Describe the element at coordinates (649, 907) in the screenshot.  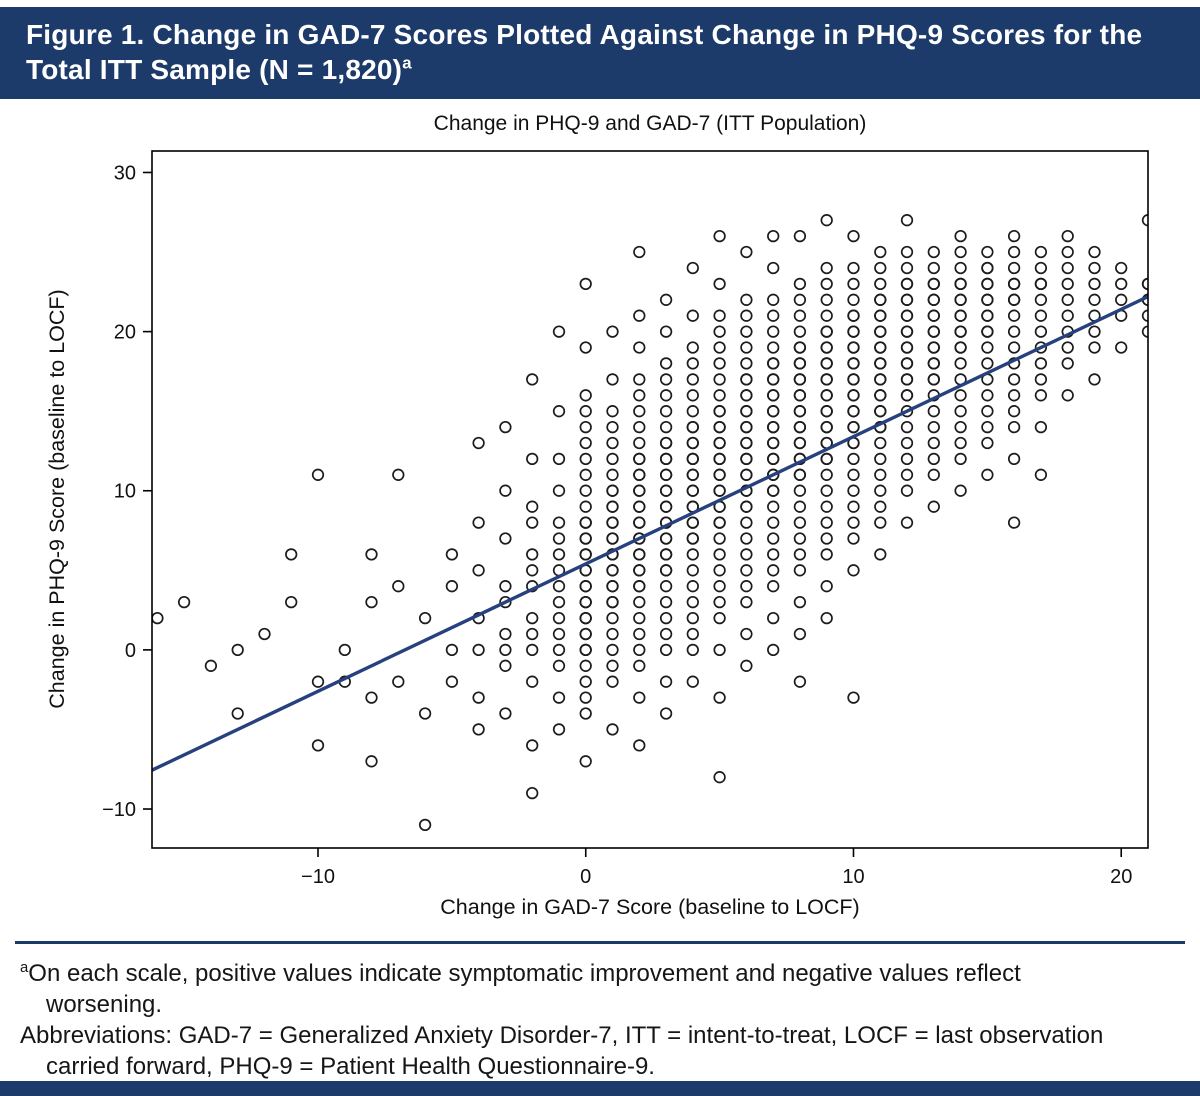
I see `x-axis-label: Change in GAD-7 Score (baseline to LOCF)` at that location.